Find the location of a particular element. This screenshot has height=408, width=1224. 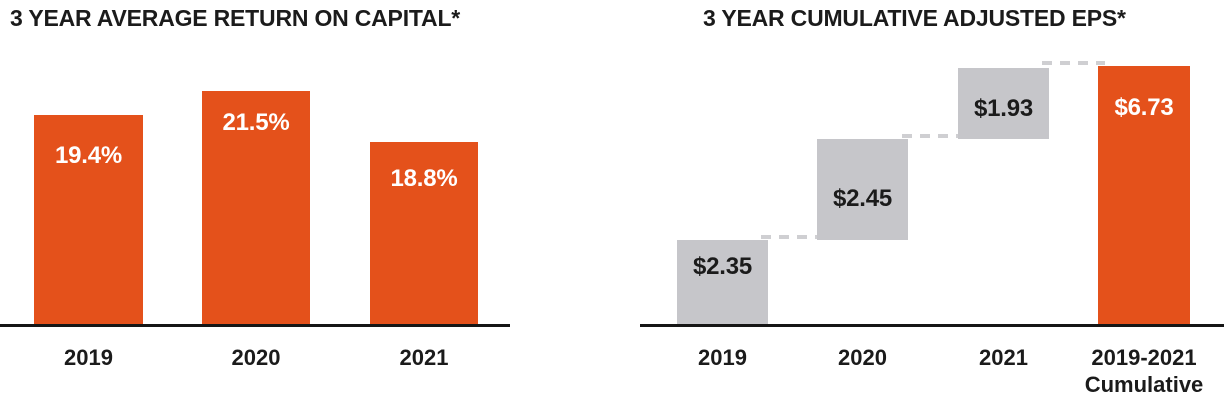

segment-value-label: $1.93 is located at coordinates (1003, 108).